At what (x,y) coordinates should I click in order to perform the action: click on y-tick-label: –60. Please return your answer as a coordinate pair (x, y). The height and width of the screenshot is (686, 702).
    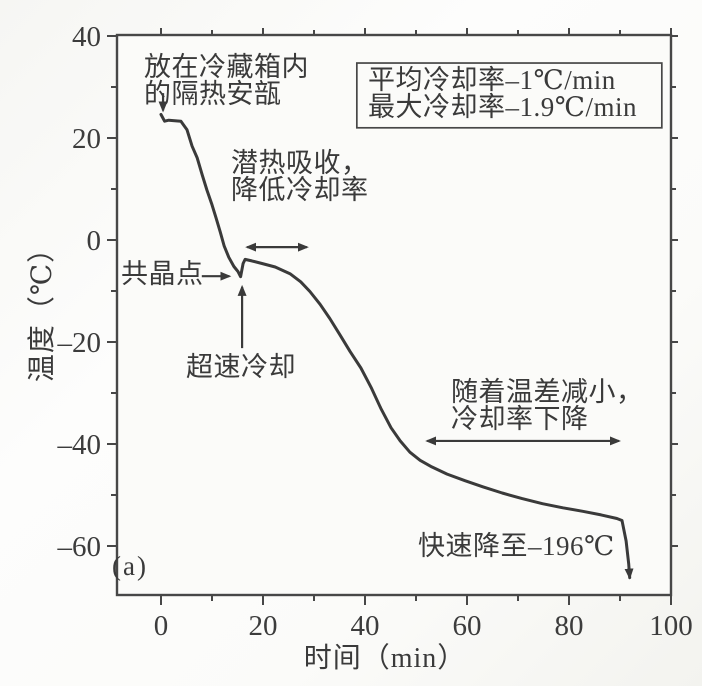
    Looking at the image, I should click on (79, 547).